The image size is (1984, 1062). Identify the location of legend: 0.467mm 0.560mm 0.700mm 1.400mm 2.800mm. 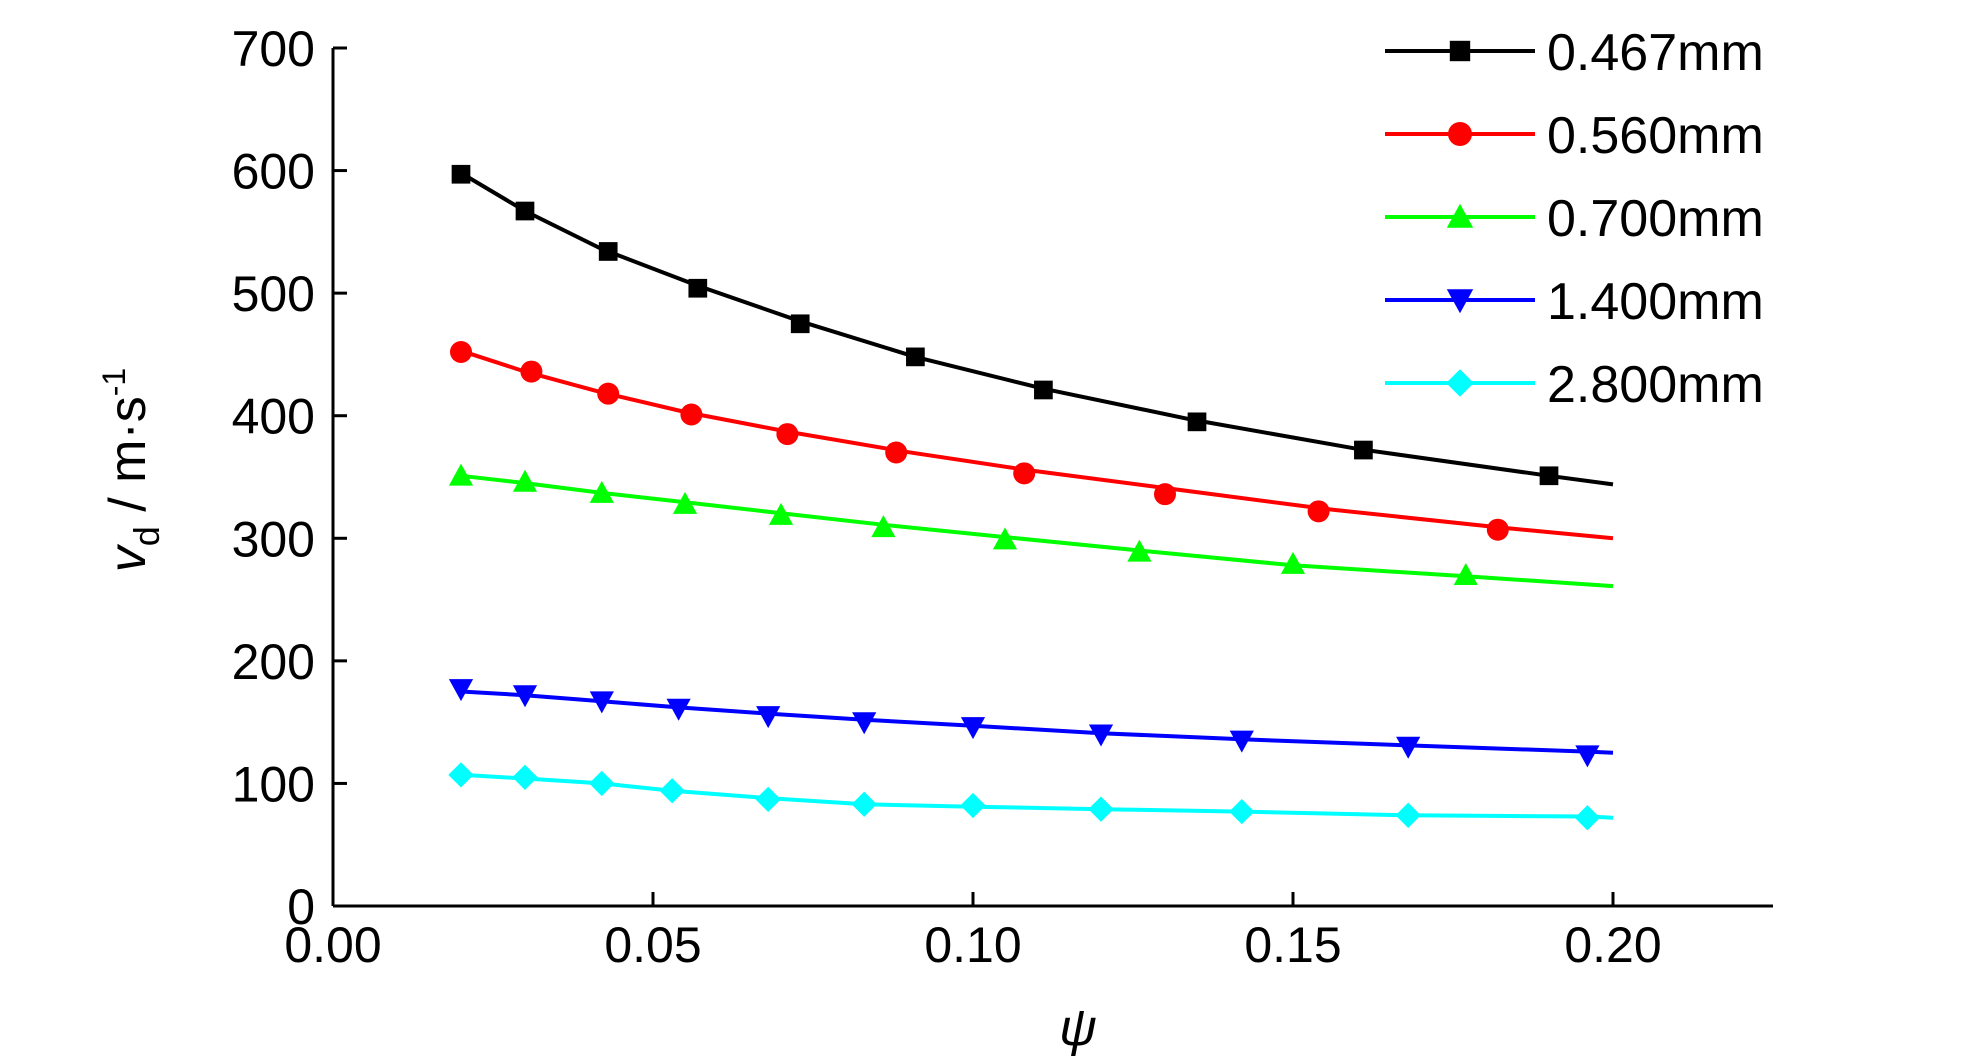
(1574, 219).